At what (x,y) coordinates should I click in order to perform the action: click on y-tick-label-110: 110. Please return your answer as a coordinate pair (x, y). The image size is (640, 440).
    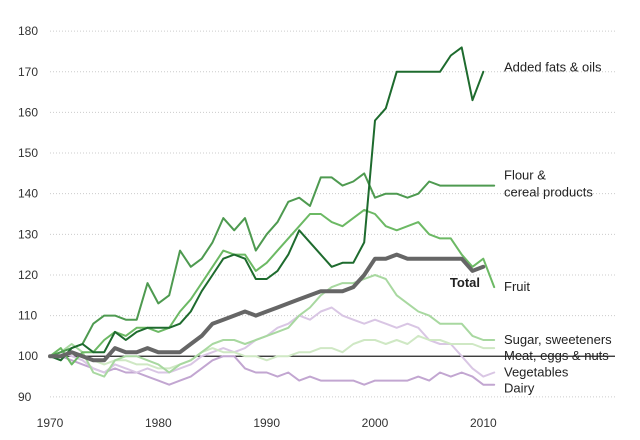
    Looking at the image, I should click on (27, 316).